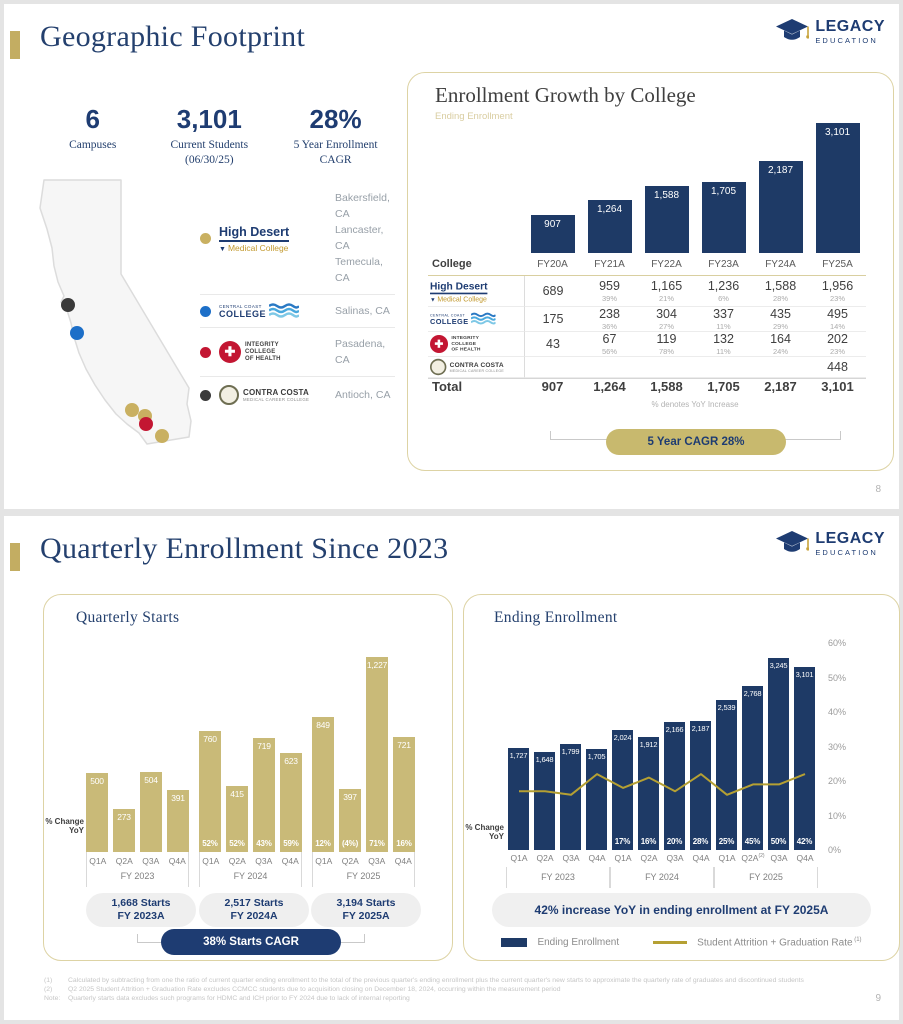  What do you see at coordinates (544, 801) in the screenshot?
I see `bar-Q2A-1: 1,648` at bounding box center [544, 801].